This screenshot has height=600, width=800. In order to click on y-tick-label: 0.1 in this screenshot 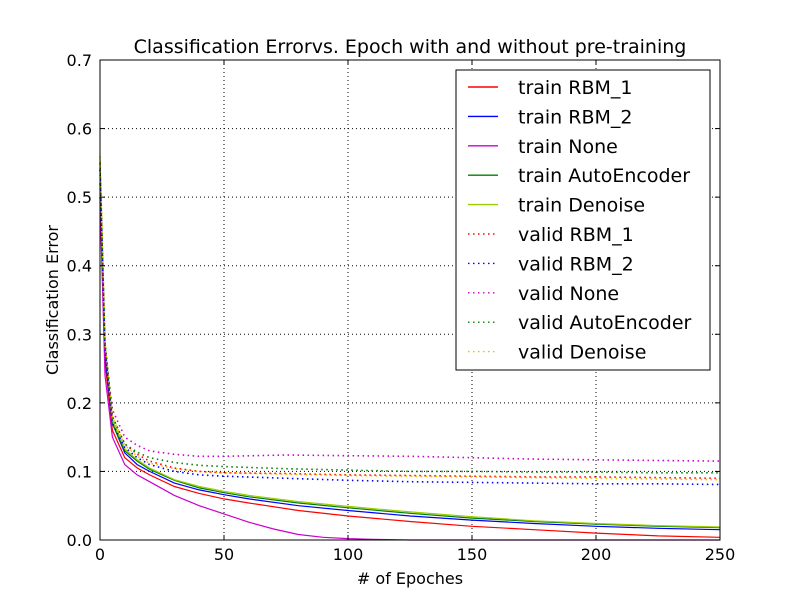, I will do `click(79, 471)`.